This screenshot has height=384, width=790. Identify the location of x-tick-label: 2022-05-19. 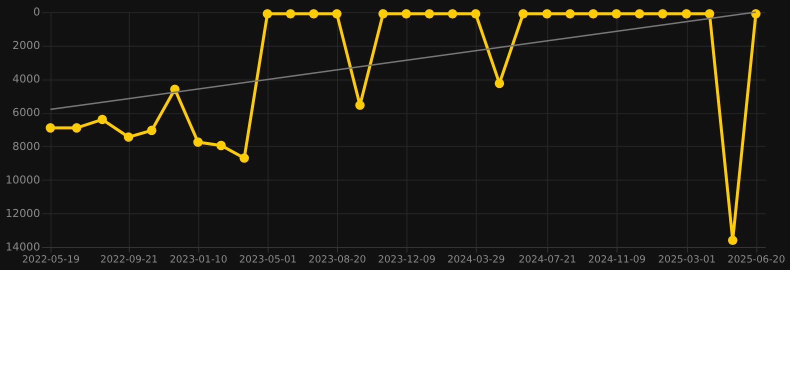
(51, 260).